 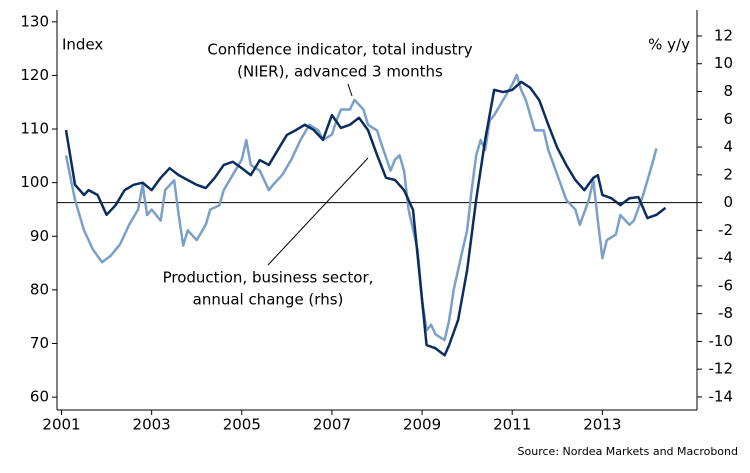 I want to click on y2-tick-label: -14, so click(x=721, y=396).